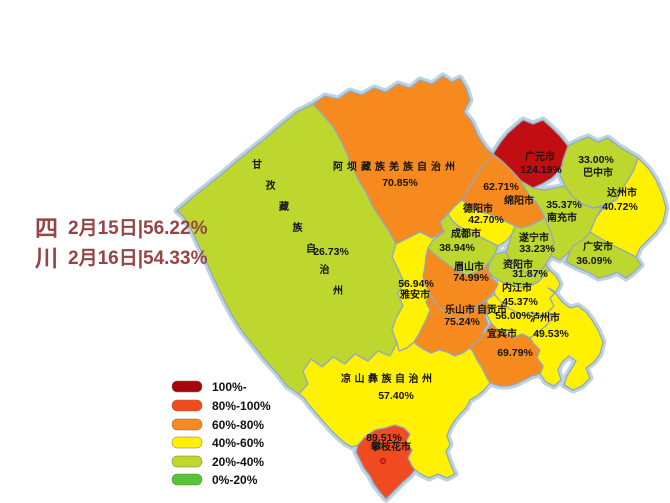  I want to click on region-label-nanchong: 南充市, so click(562, 217).